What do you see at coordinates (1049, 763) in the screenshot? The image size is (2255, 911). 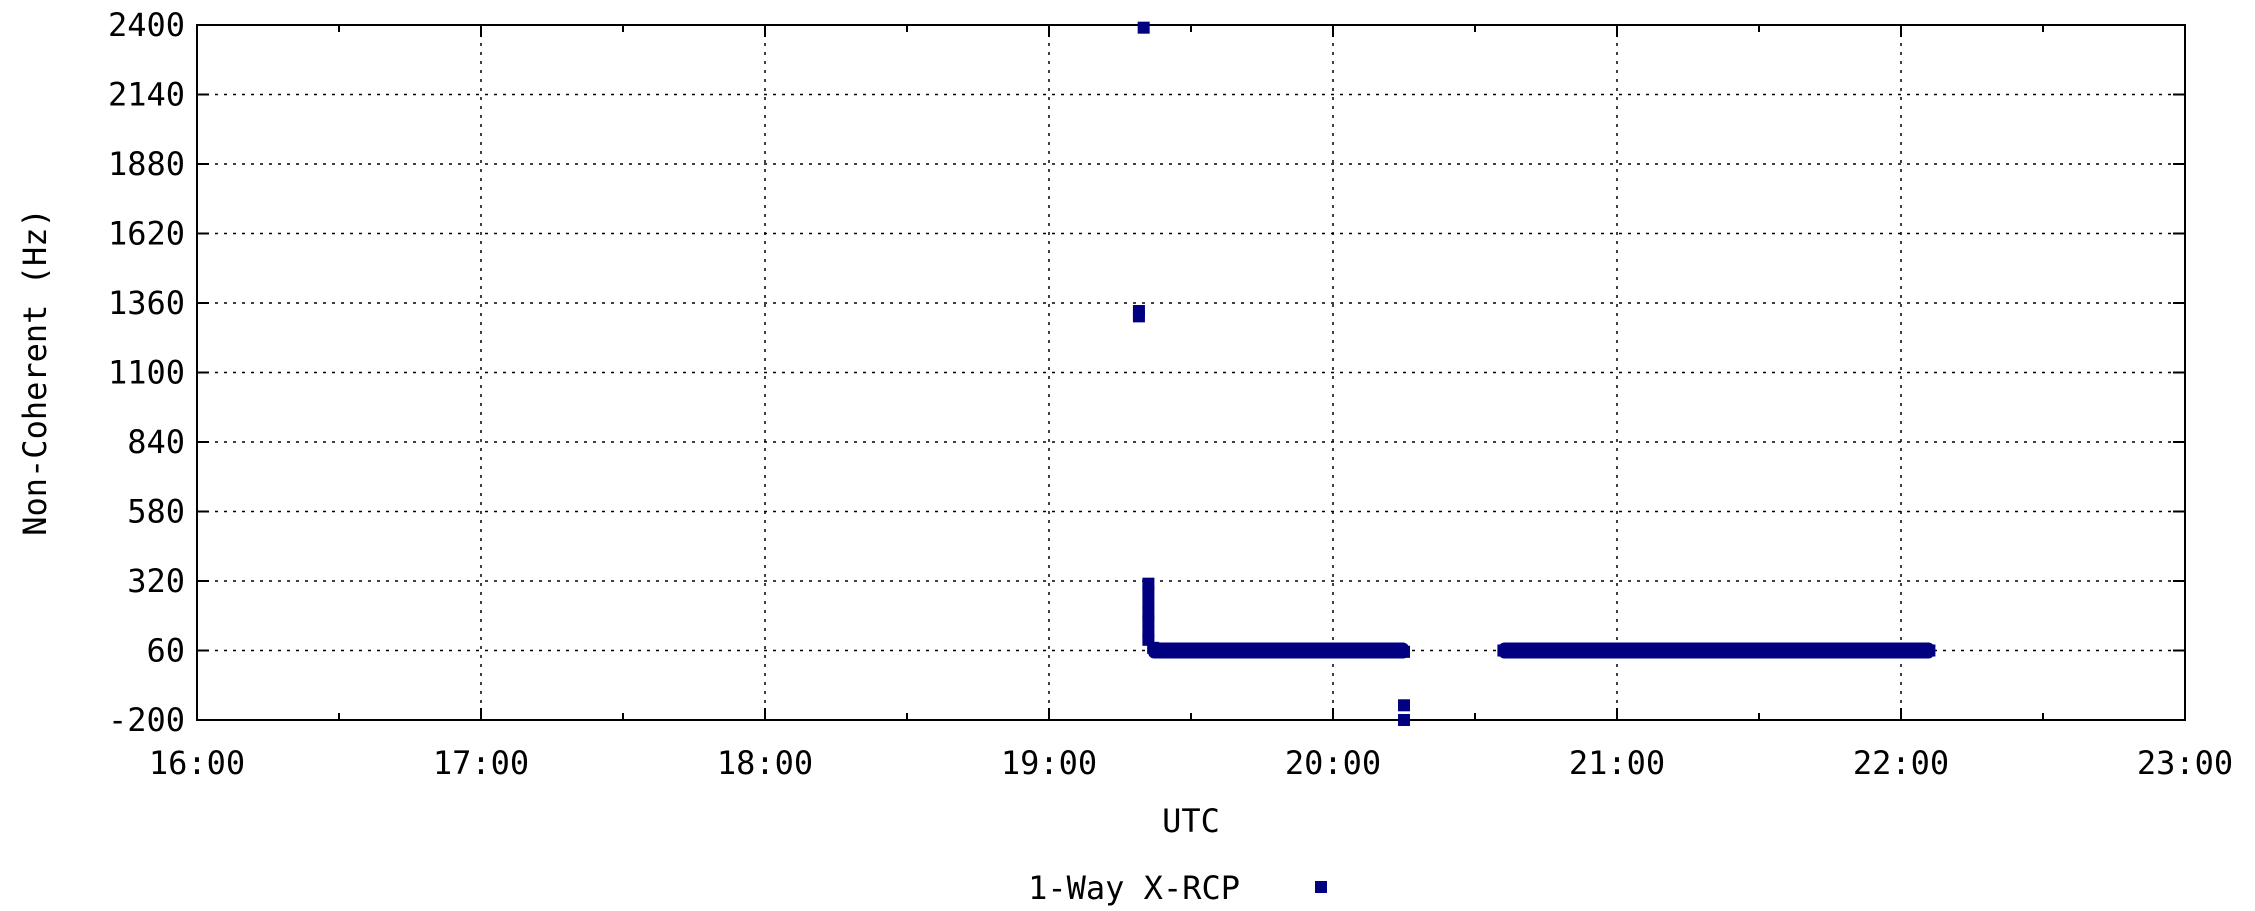 I see `x-tick-label: 19:00` at bounding box center [1049, 763].